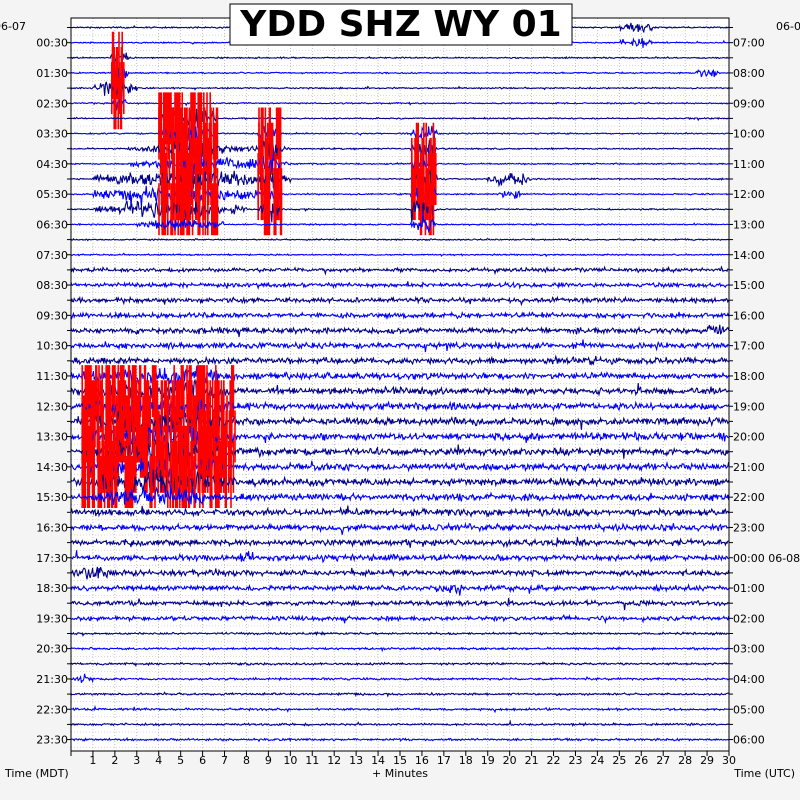 This screenshot has height=800, width=800. I want to click on y-tick-label-right: 23:00, so click(749, 527).